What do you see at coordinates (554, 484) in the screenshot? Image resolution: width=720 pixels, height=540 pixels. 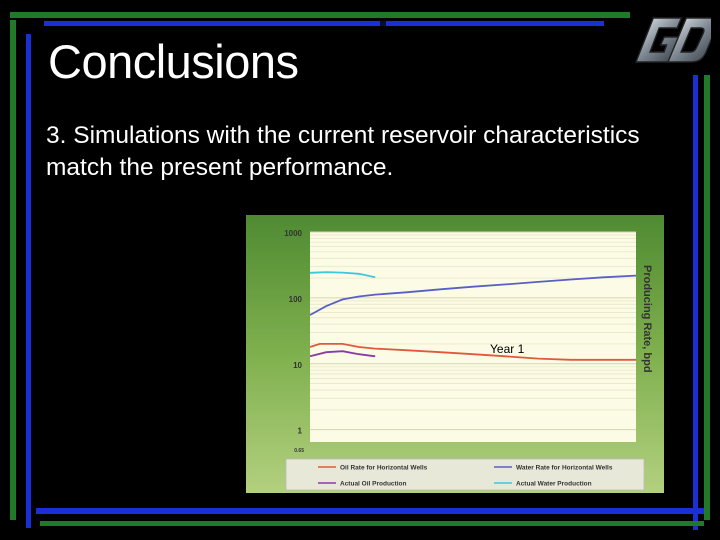 I see `legend-label: Actual Water Production` at bounding box center [554, 484].